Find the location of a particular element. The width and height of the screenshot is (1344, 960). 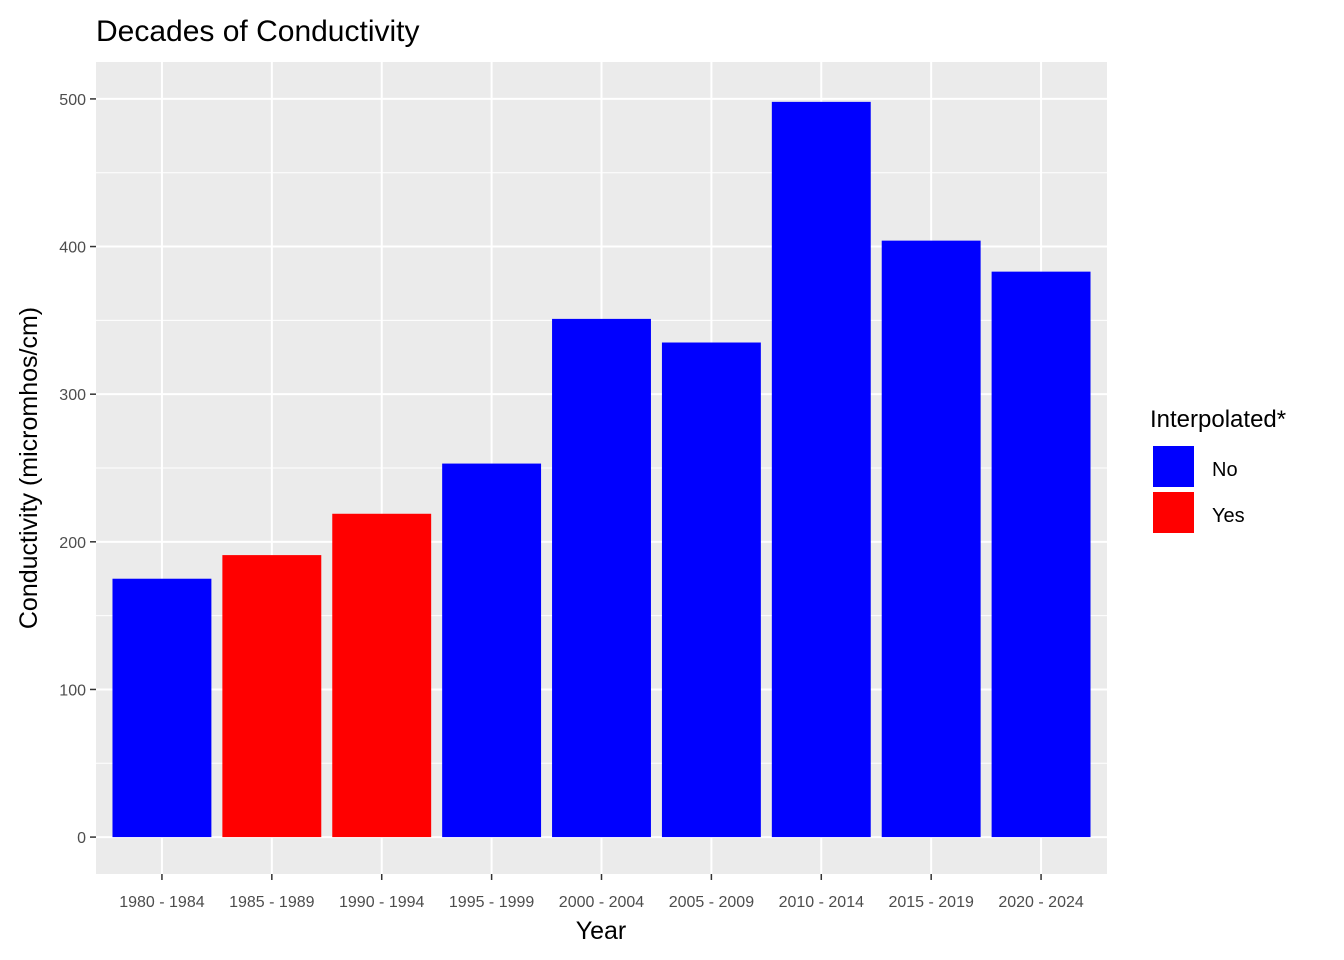

y-tick-label: 0 is located at coordinates (81, 838).